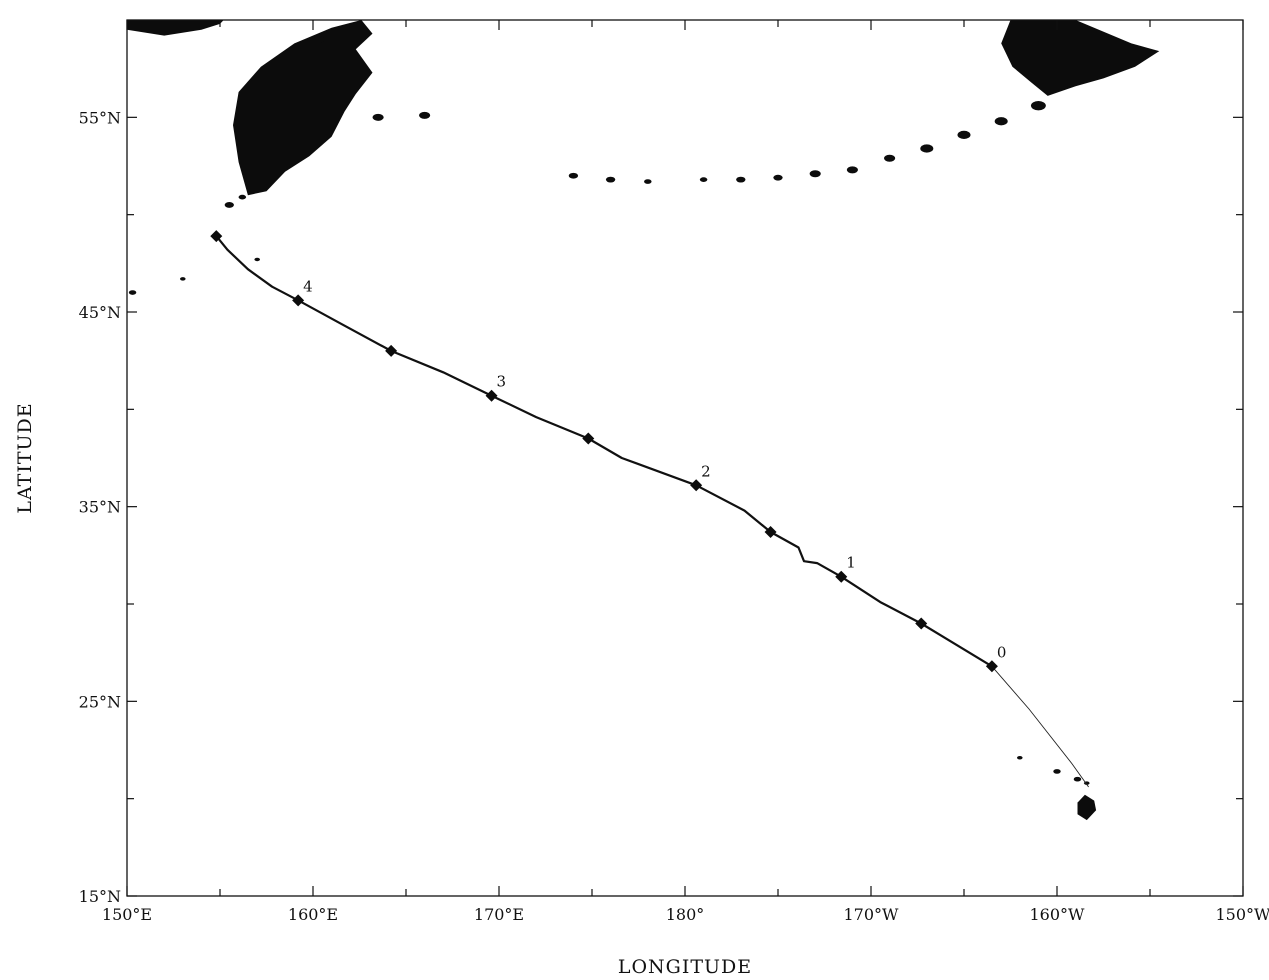 The width and height of the screenshot is (1269, 980). What do you see at coordinates (100, 701) in the screenshot?
I see `y-tick-label: 25°N` at bounding box center [100, 701].